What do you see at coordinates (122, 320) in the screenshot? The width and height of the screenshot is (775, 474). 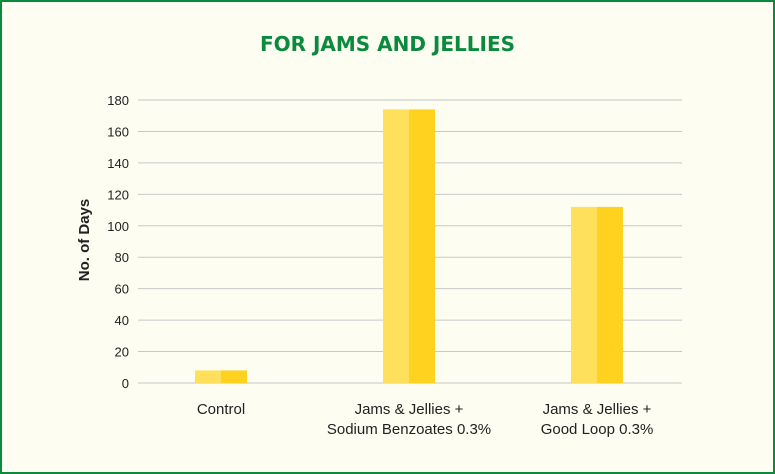 I see `y-tick-label: 40` at bounding box center [122, 320].